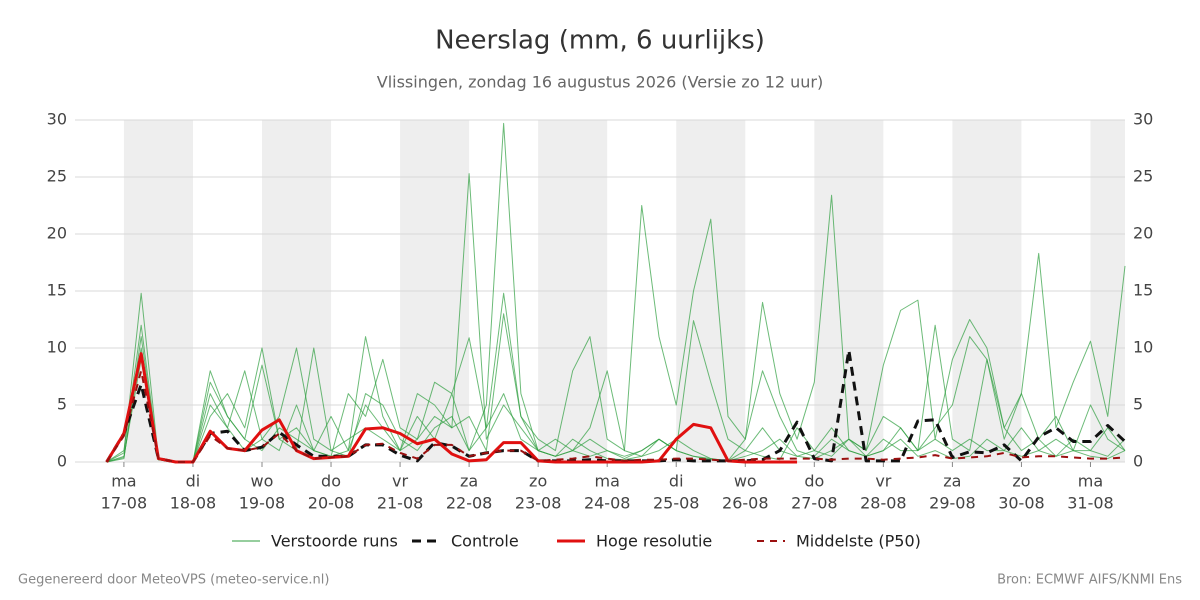 The height and width of the screenshot is (600, 1200). What do you see at coordinates (858, 541) in the screenshot?
I see `legend-label: Middelste (P50)` at bounding box center [858, 541].